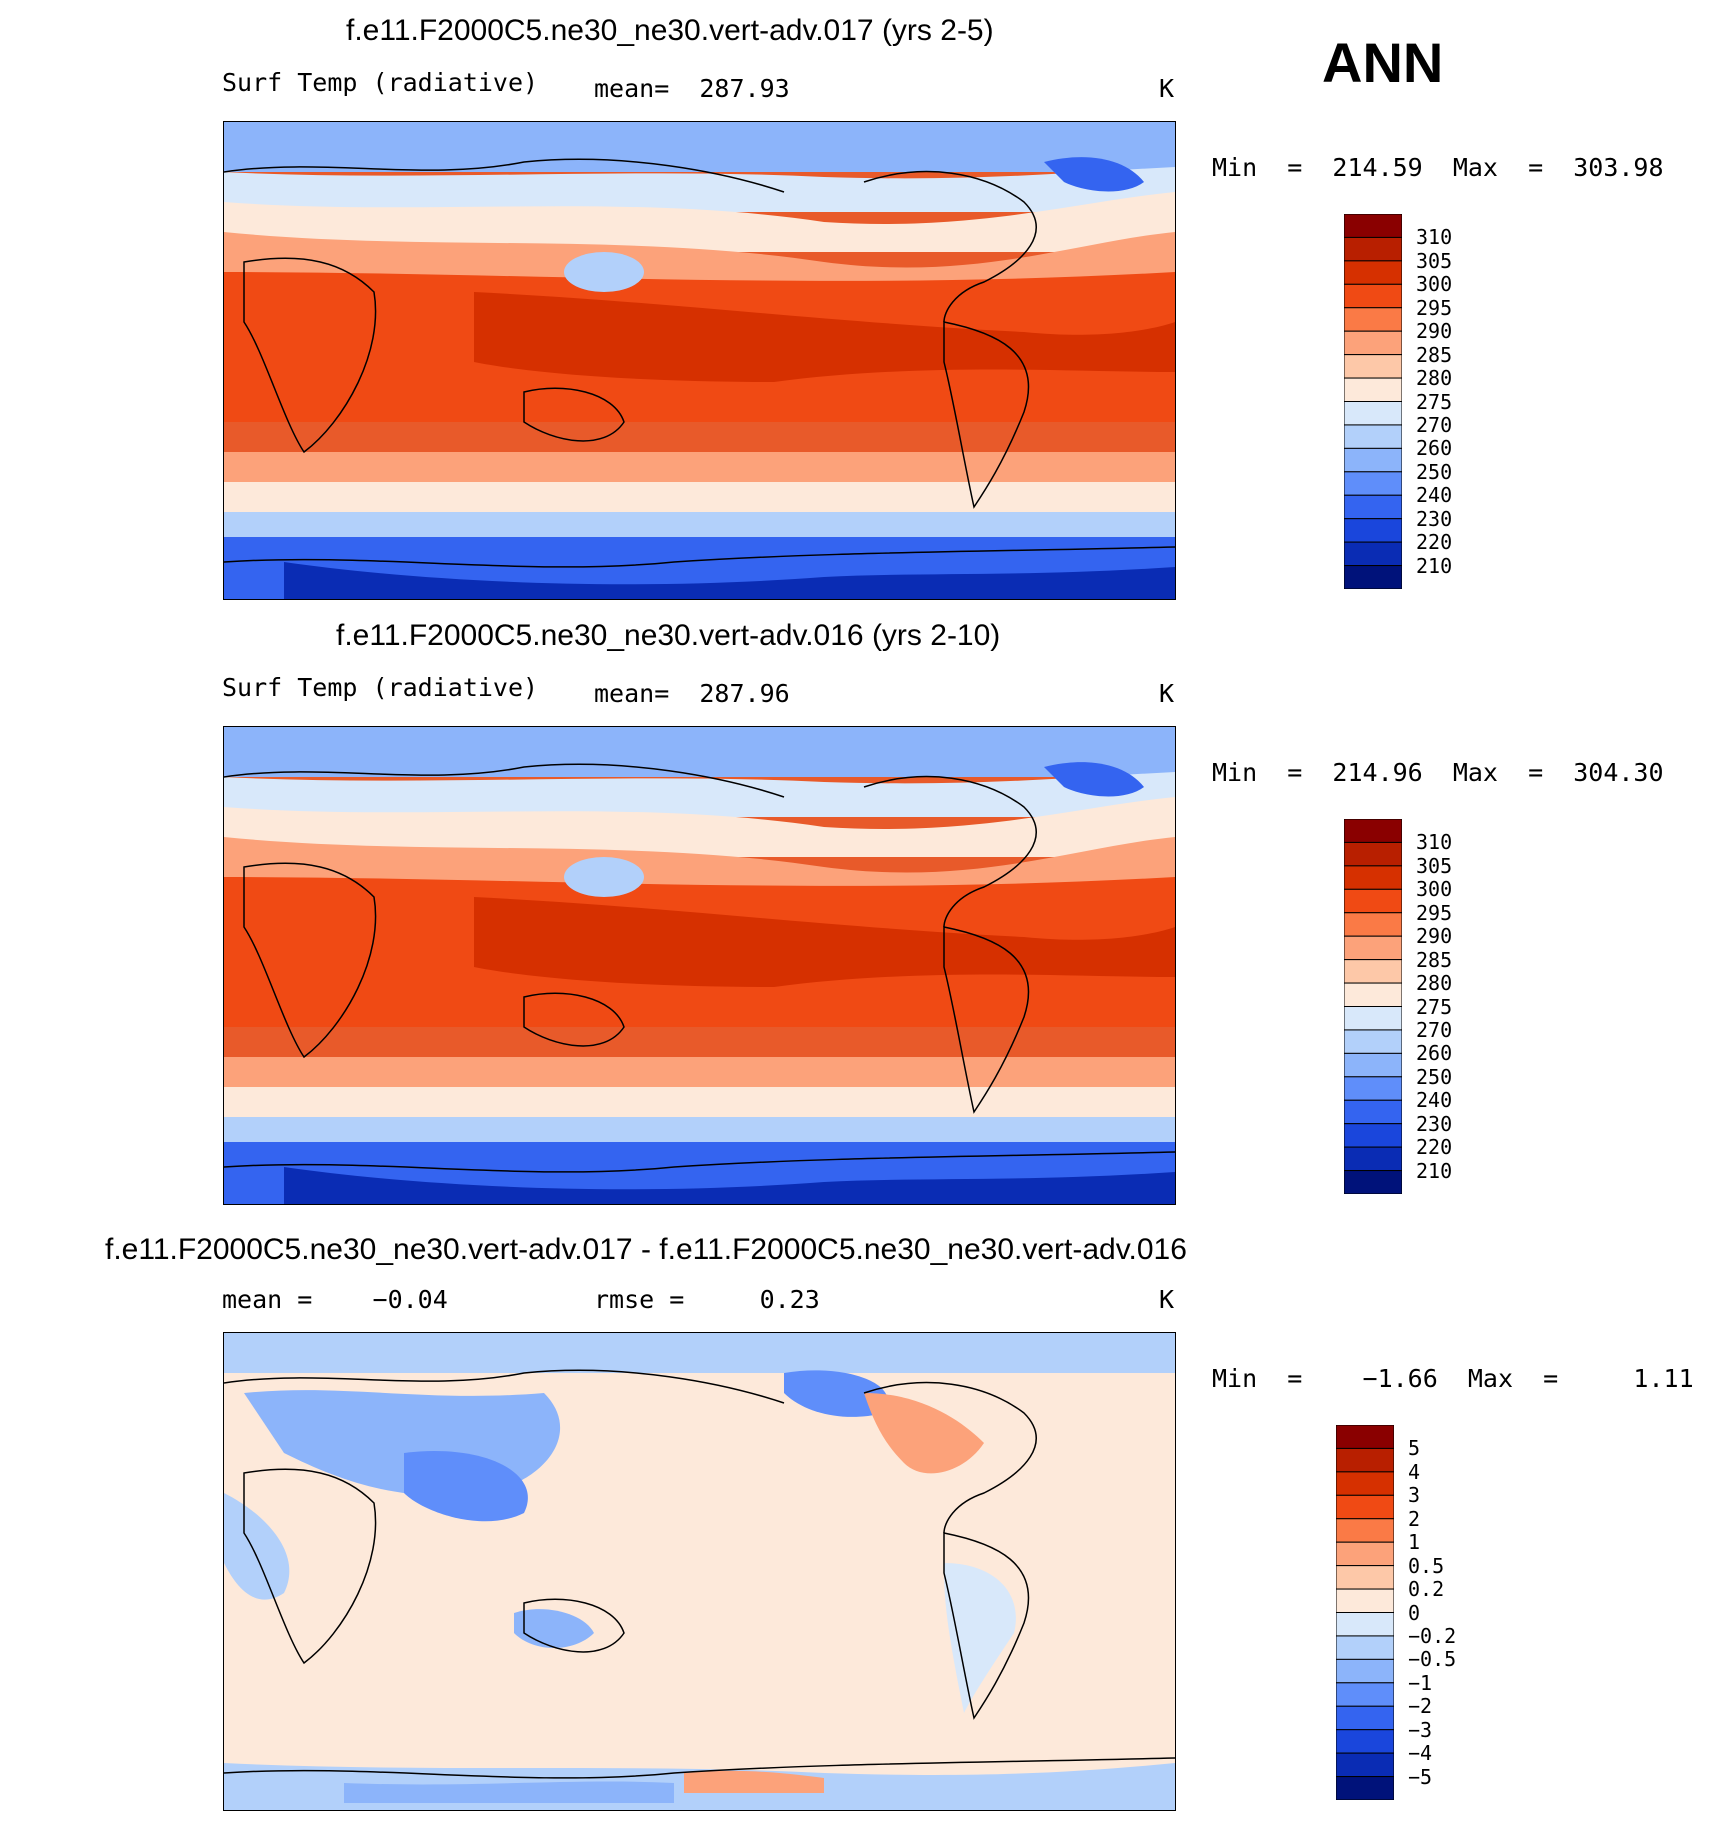  What do you see at coordinates (380, 687) in the screenshot?
I see `panel-2-variable-label: Surf Temp (radiative)` at bounding box center [380, 687].